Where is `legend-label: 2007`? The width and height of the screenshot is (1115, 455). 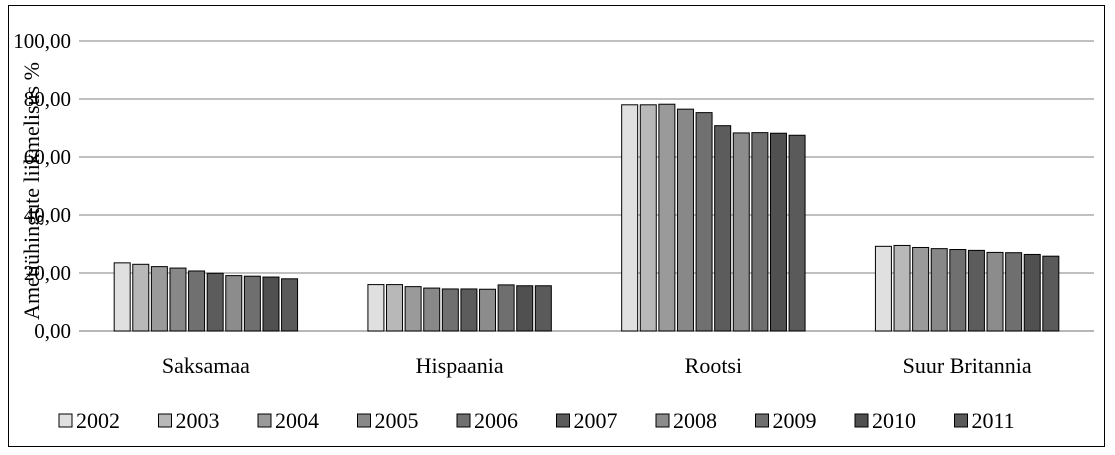 legend-label: 2007 is located at coordinates (596, 420).